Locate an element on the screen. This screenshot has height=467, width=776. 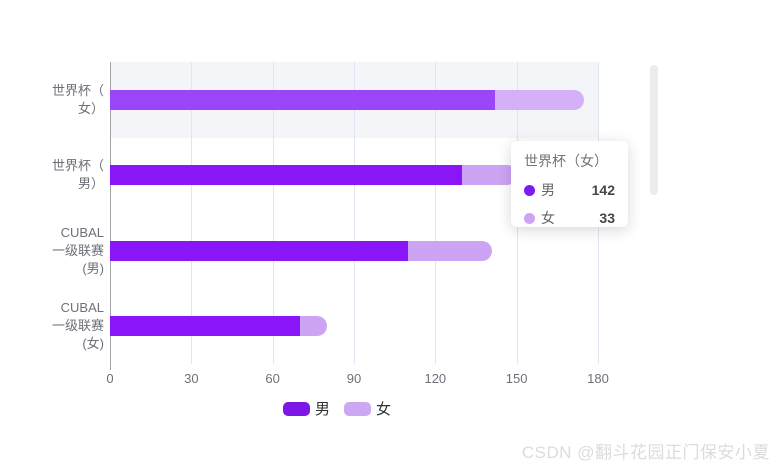
x-tick-label: 30 is located at coordinates (191, 378).